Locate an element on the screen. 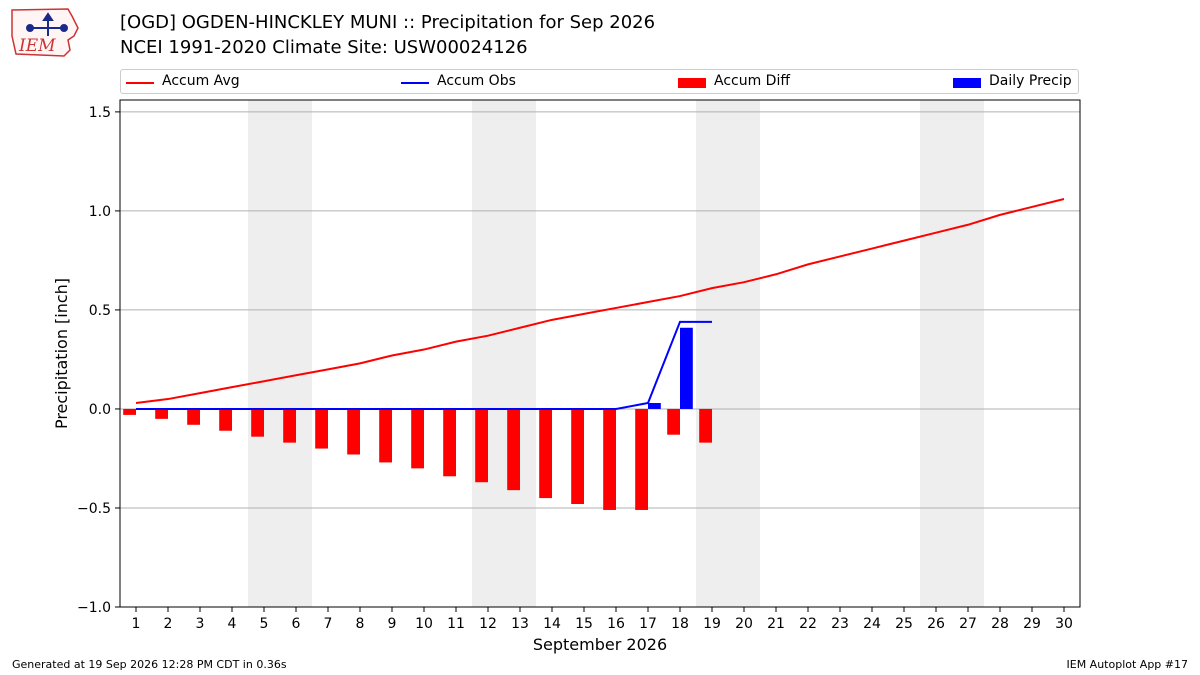 This screenshot has width=1200, height=675. accum-obs-line is located at coordinates (424, 365).